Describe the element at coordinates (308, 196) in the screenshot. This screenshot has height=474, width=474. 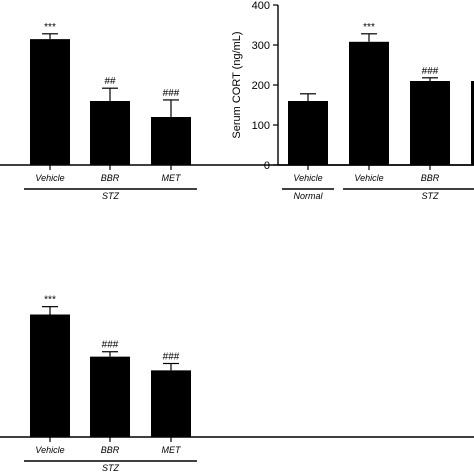
I see `group-label: Normal` at that location.